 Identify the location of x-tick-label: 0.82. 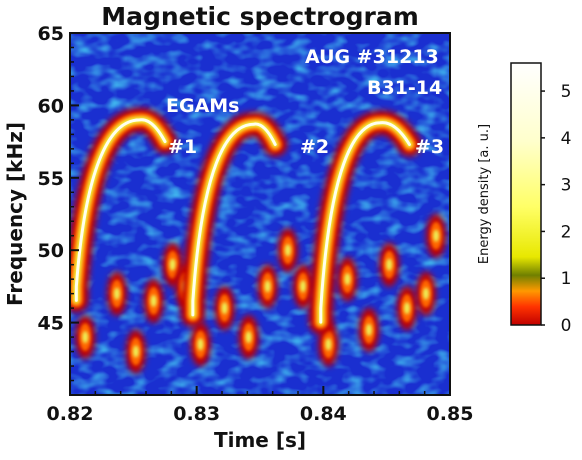
(70, 414).